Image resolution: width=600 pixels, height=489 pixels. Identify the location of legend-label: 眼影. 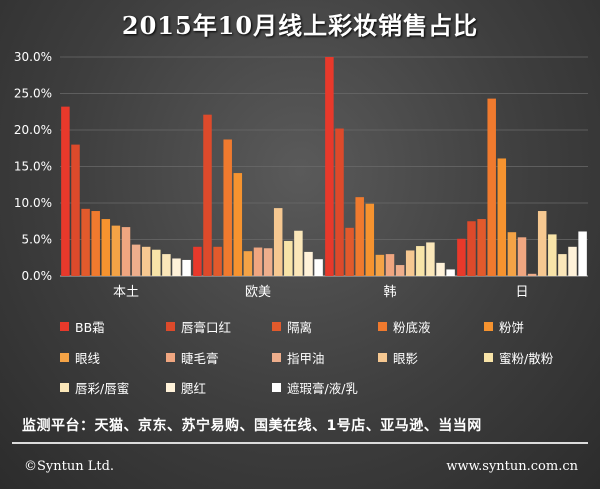
(406, 358).